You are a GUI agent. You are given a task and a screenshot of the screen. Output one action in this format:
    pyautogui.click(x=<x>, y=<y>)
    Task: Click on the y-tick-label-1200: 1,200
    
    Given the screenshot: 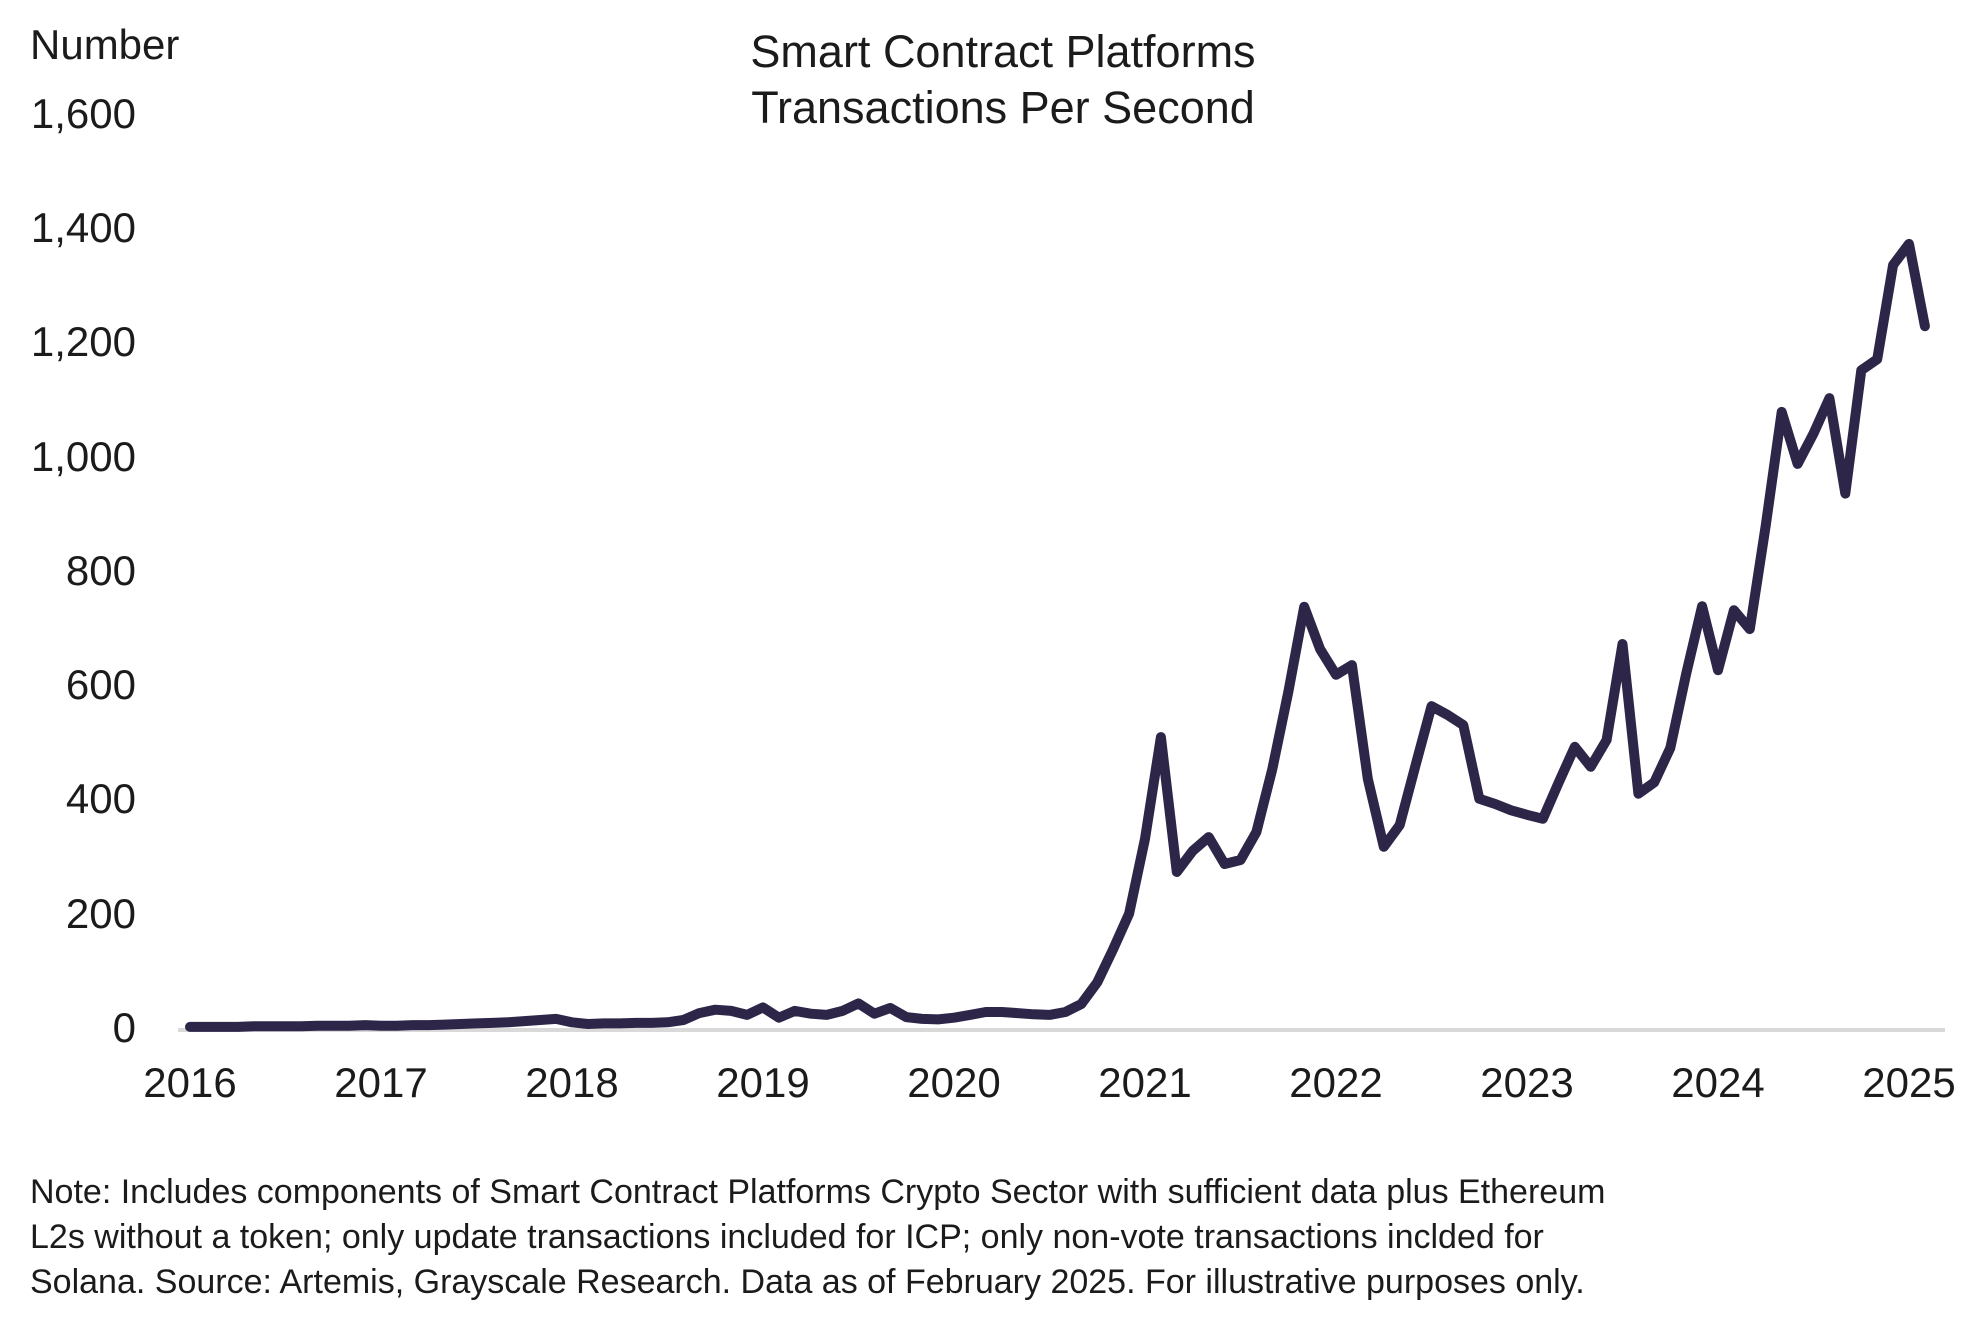 What is the action you would take?
    pyautogui.click(x=83, y=341)
    